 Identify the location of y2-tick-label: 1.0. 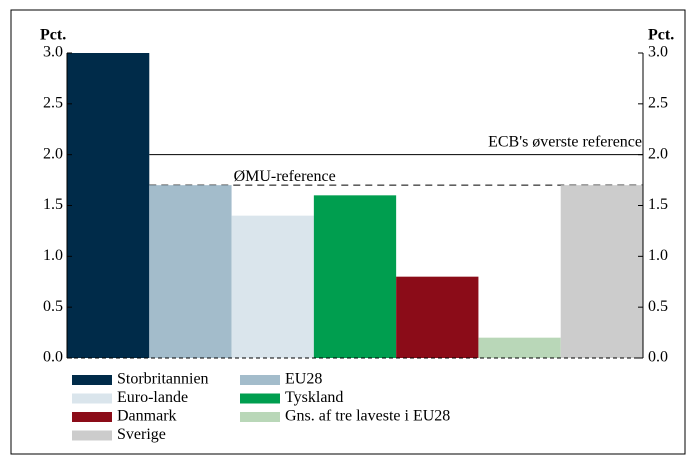
(658, 255).